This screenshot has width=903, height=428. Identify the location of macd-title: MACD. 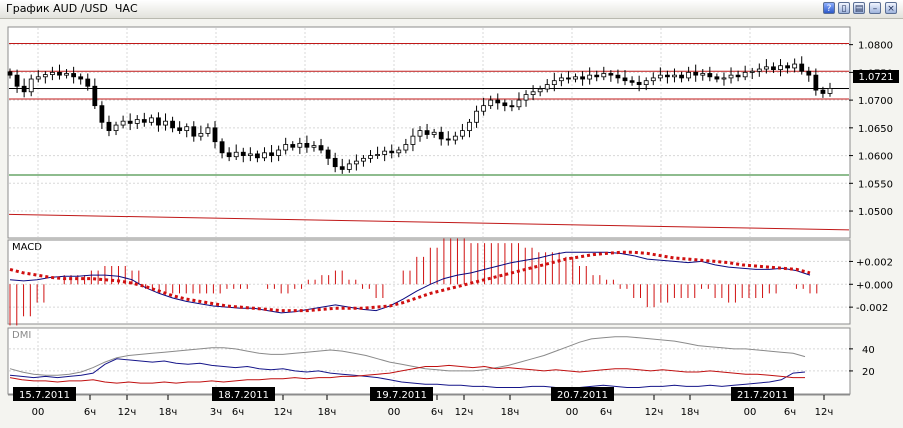
(27, 247).